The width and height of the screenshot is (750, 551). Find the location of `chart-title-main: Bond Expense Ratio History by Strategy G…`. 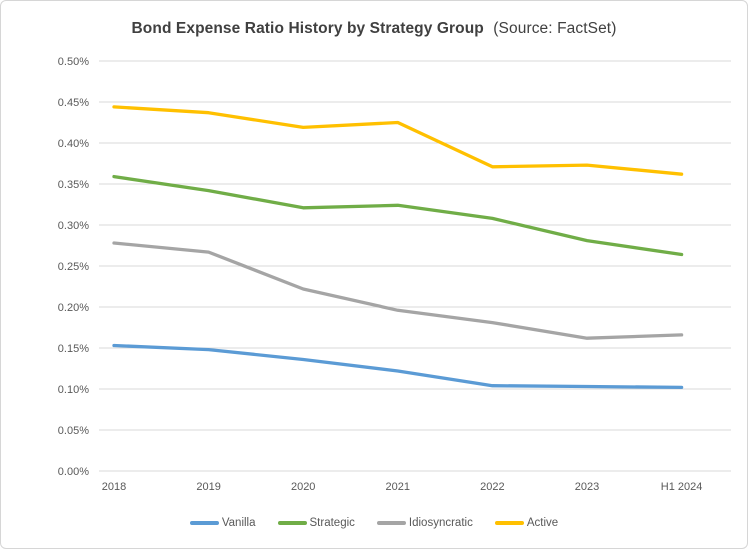

chart-title-main: Bond Expense Ratio History by Strategy G… is located at coordinates (307, 28).